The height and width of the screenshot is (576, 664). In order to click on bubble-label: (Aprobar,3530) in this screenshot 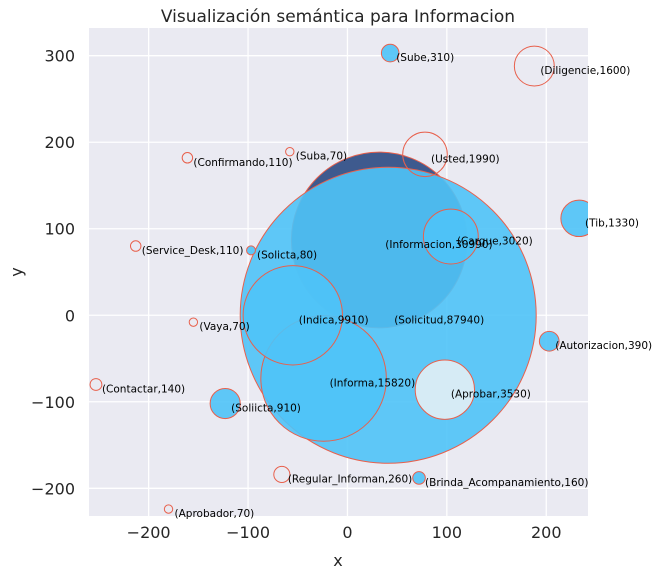, I will do `click(491, 395)`.